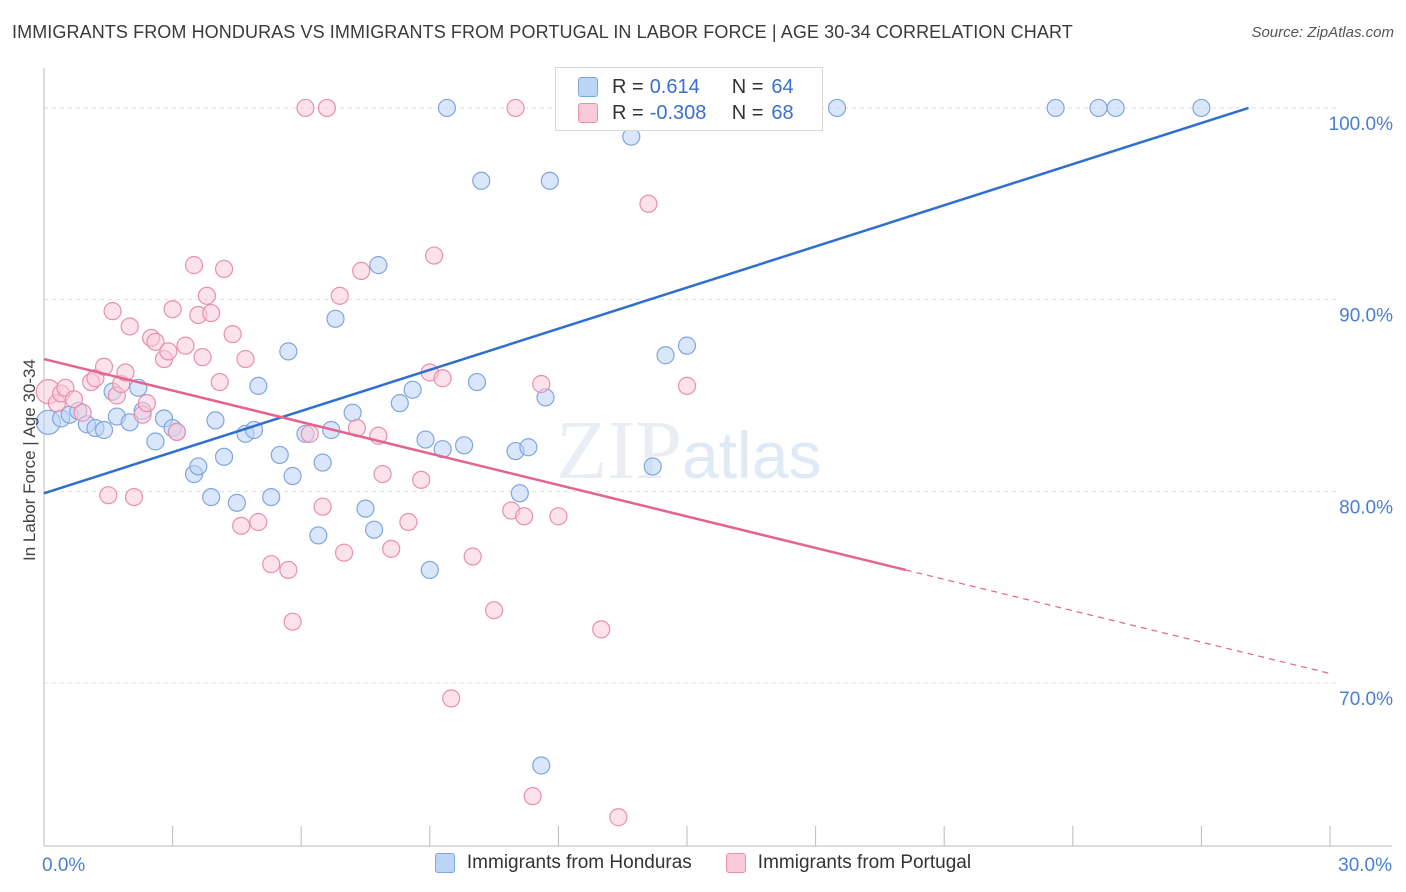 Image resolution: width=1406 pixels, height=892 pixels. I want to click on y-tick-label: 80.0%, so click(1366, 507).